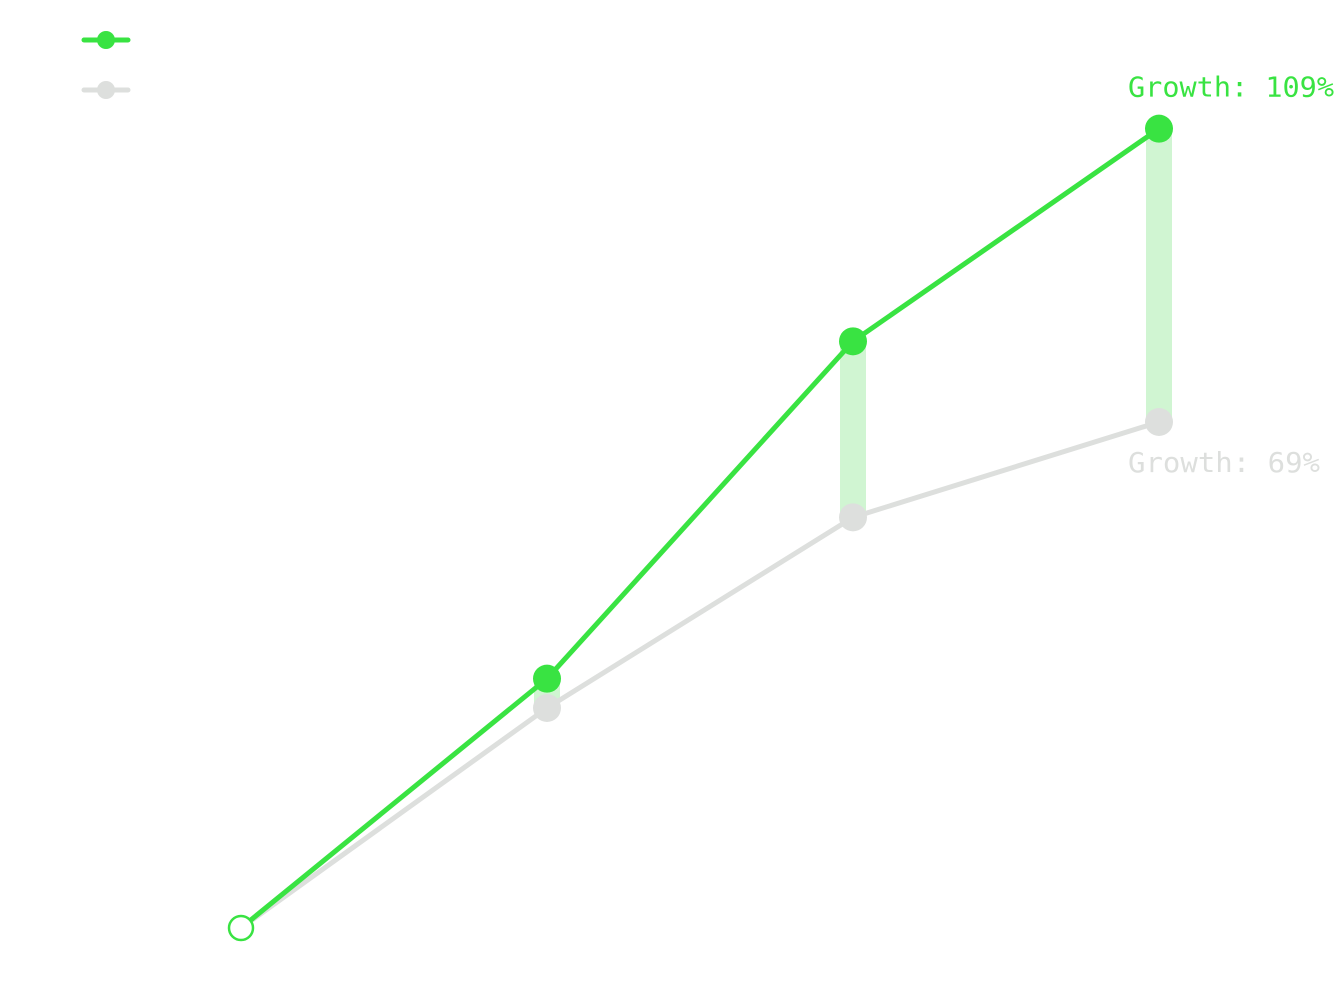 The height and width of the screenshot is (1006, 1336). I want to click on secondary-growth-label: Growth: 69%, so click(1224, 462).